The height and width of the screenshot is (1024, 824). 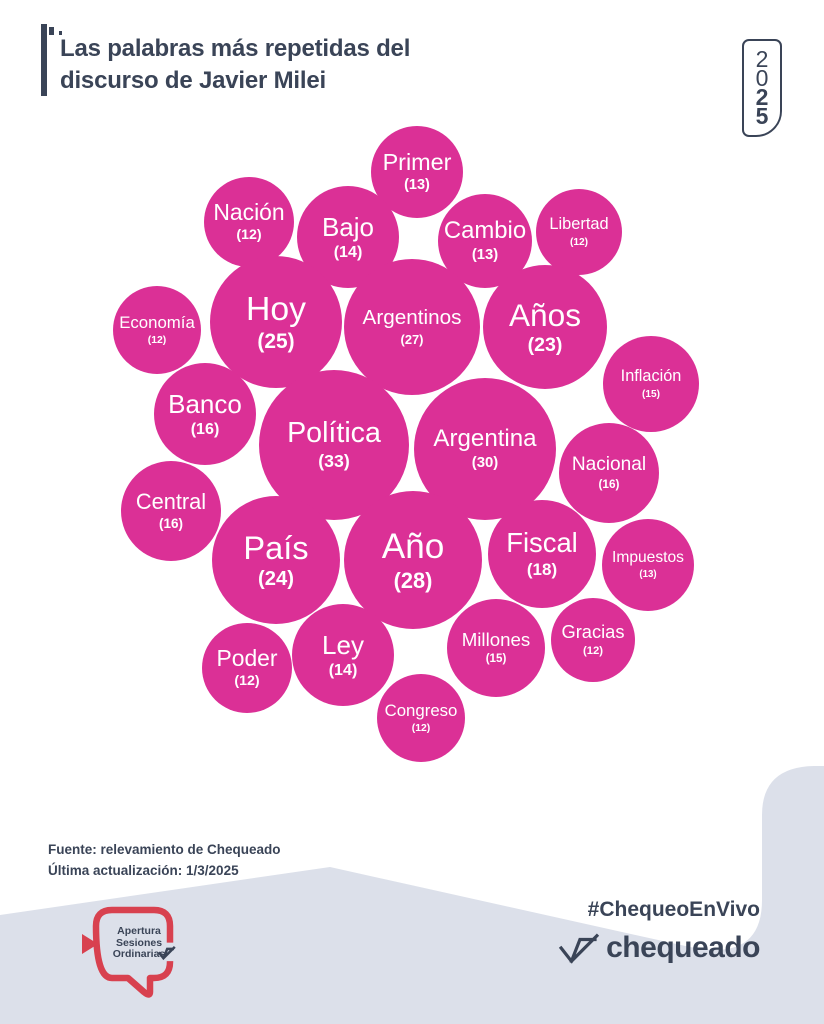 I want to click on bubble-word: País, so click(x=276, y=547).